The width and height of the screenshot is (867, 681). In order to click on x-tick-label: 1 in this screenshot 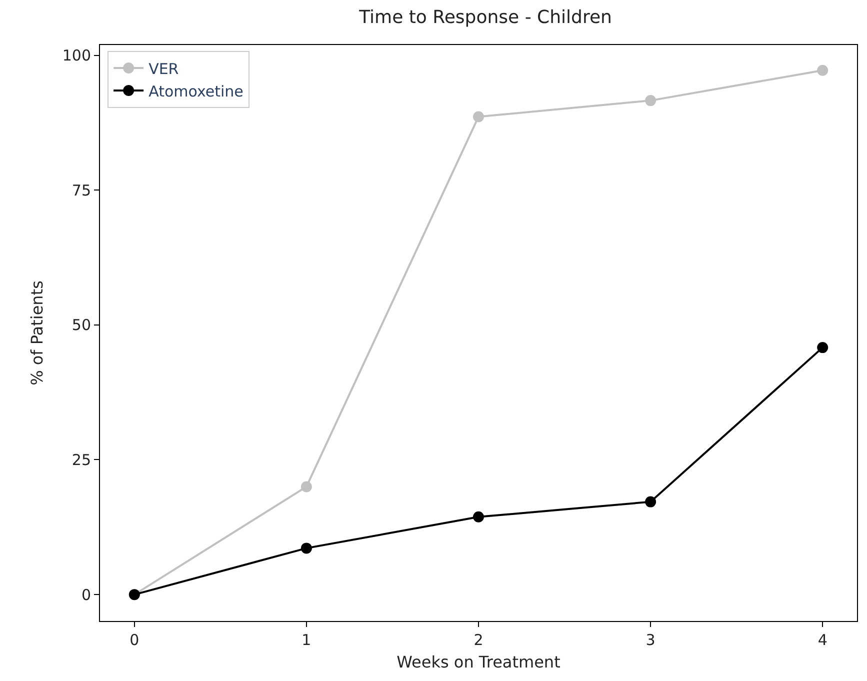, I will do `click(307, 640)`.